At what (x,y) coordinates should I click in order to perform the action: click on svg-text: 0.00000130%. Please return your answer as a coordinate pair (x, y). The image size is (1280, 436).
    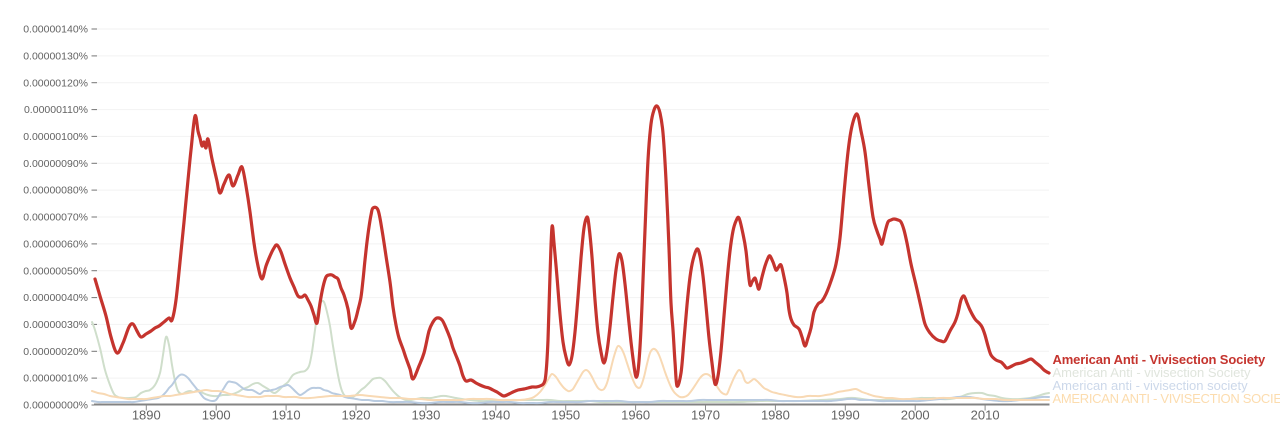
    Looking at the image, I should click on (55, 57).